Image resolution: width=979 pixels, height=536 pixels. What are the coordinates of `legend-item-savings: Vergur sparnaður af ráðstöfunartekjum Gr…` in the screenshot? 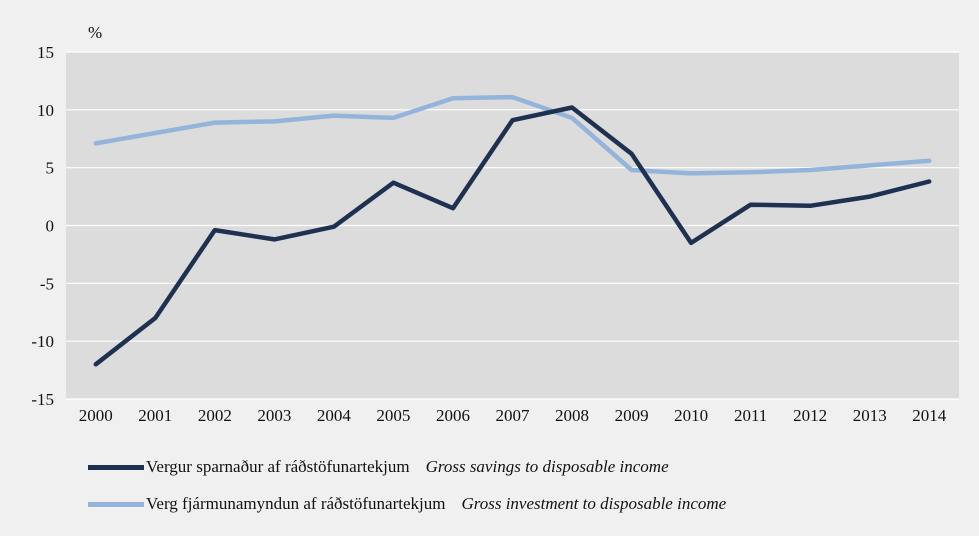 It's located at (378, 467).